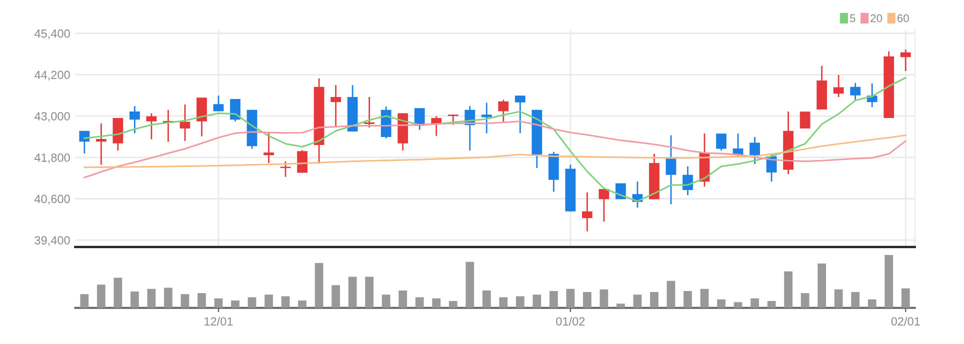  What do you see at coordinates (52, 34) in the screenshot?
I see `y-tick-label: 45,400` at bounding box center [52, 34].